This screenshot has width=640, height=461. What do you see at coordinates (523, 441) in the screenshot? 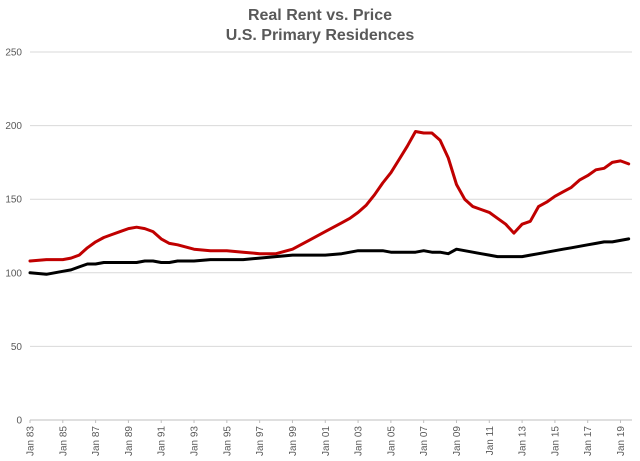
I see `x-tick-label: Jan 13` at bounding box center [523, 441].